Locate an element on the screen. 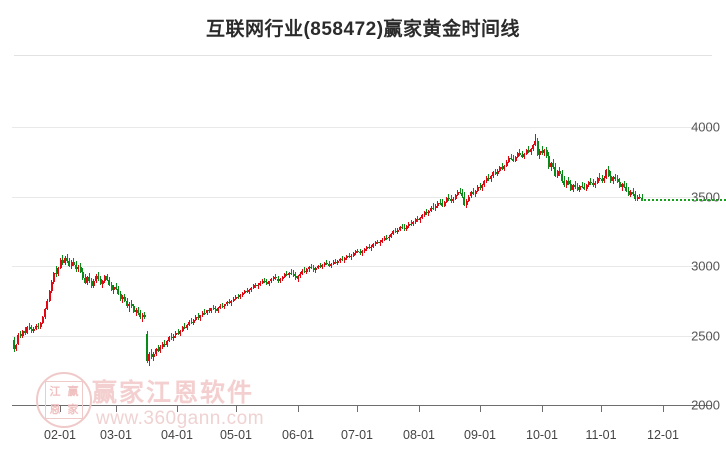 The image size is (726, 450). y-axis-label: 3500 is located at coordinates (705, 196).